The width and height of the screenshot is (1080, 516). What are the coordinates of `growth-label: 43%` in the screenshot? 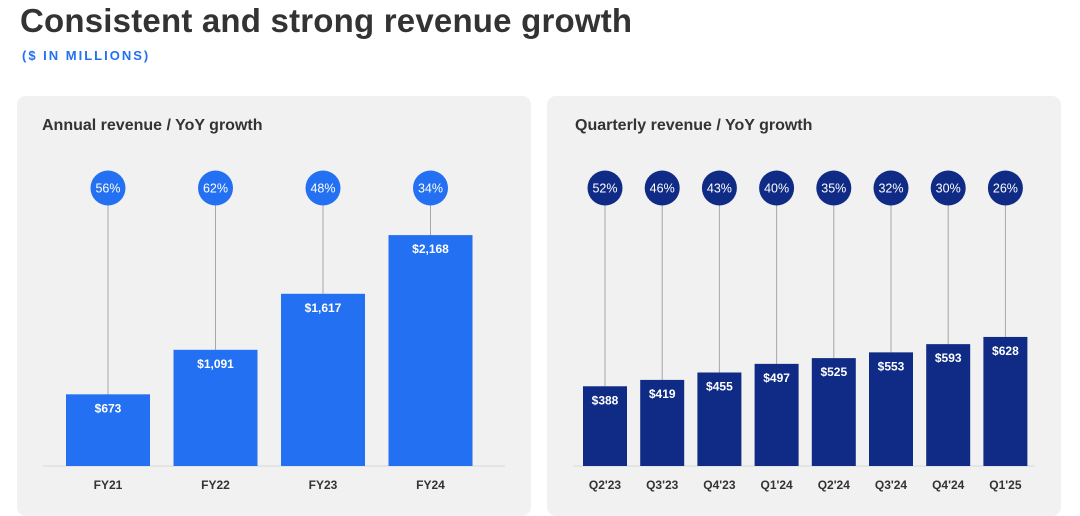 It's located at (719, 189).